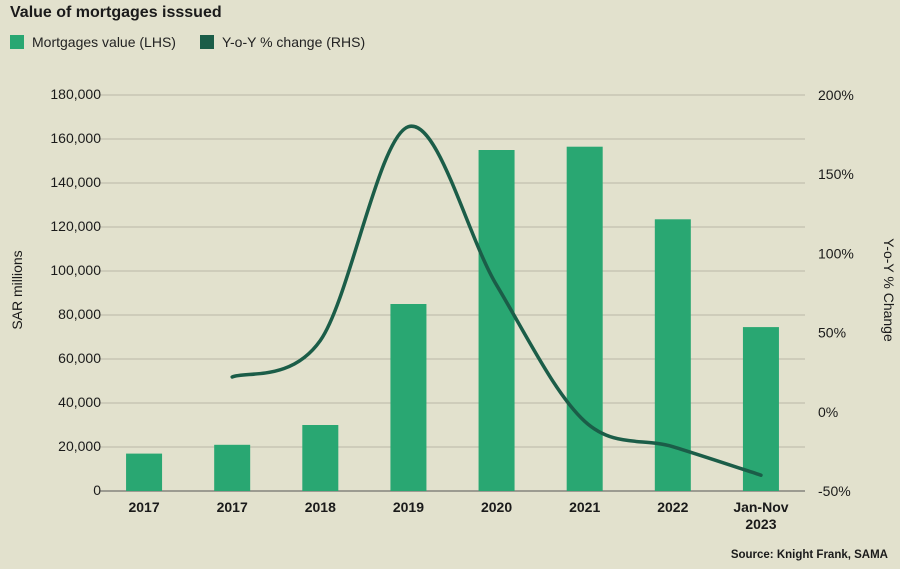  I want to click on y-tick-label: 40,000, so click(79, 402).